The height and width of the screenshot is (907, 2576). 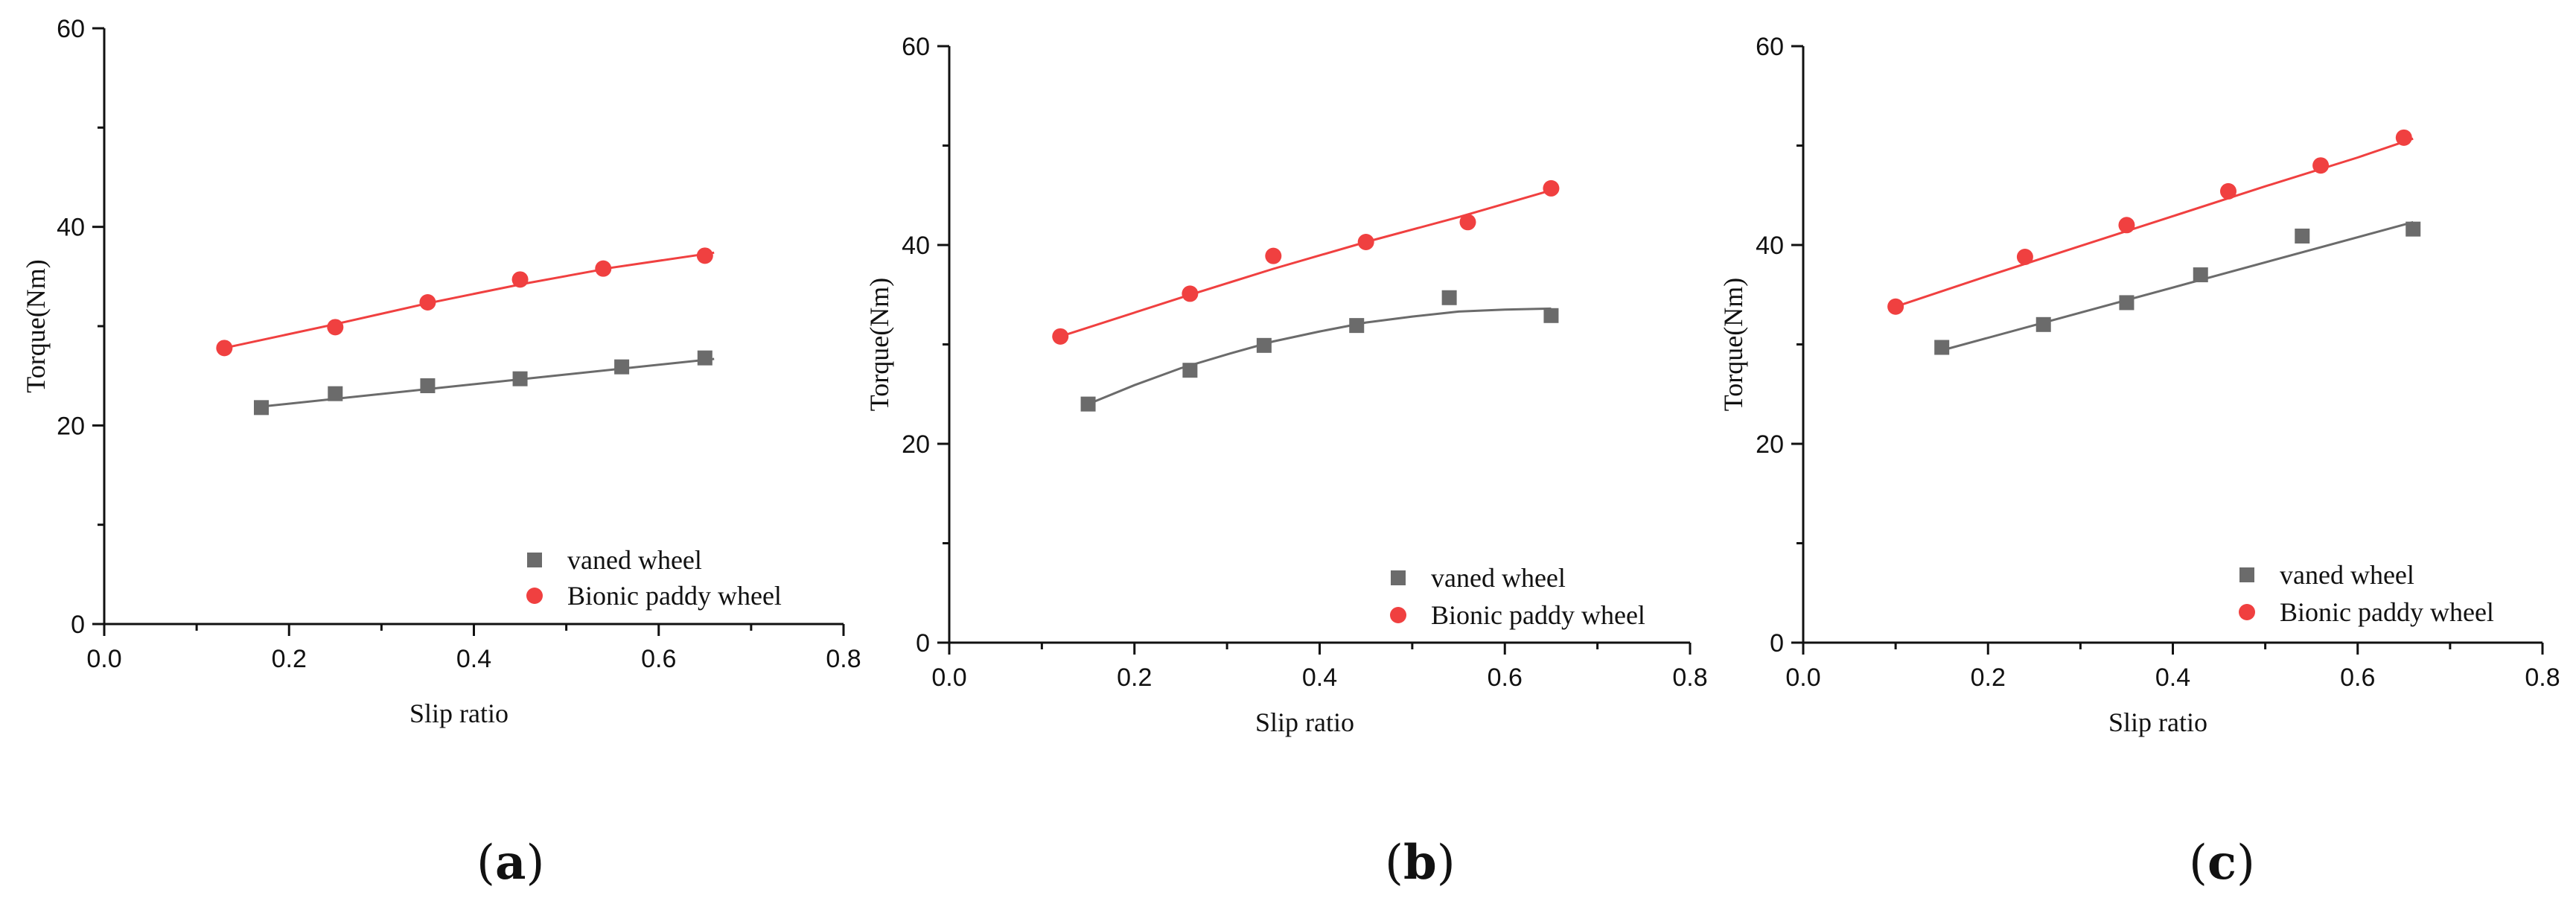 I want to click on panel-label: (c), so click(x=2222, y=863).